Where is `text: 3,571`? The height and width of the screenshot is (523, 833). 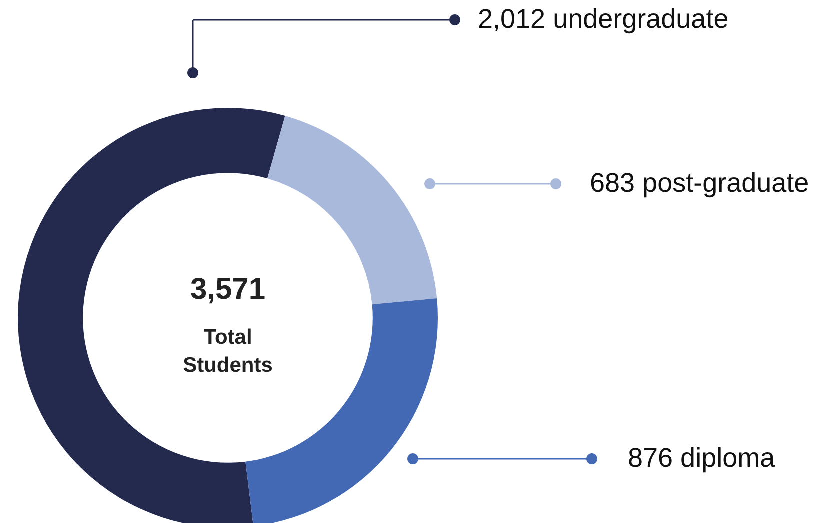 text: 3,571 is located at coordinates (228, 289).